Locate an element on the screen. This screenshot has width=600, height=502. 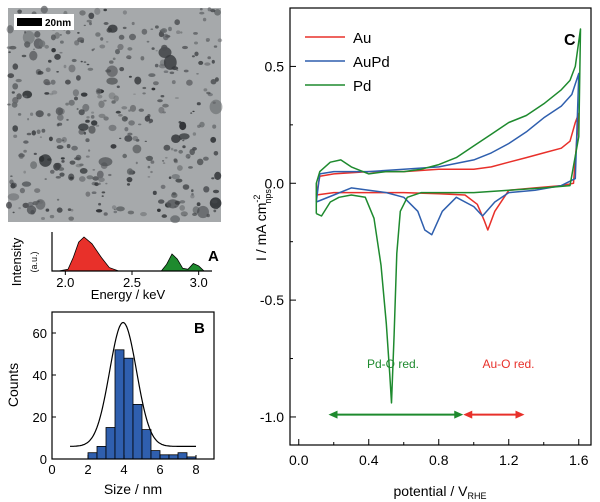
scale-bar is located at coordinates (29, 22).